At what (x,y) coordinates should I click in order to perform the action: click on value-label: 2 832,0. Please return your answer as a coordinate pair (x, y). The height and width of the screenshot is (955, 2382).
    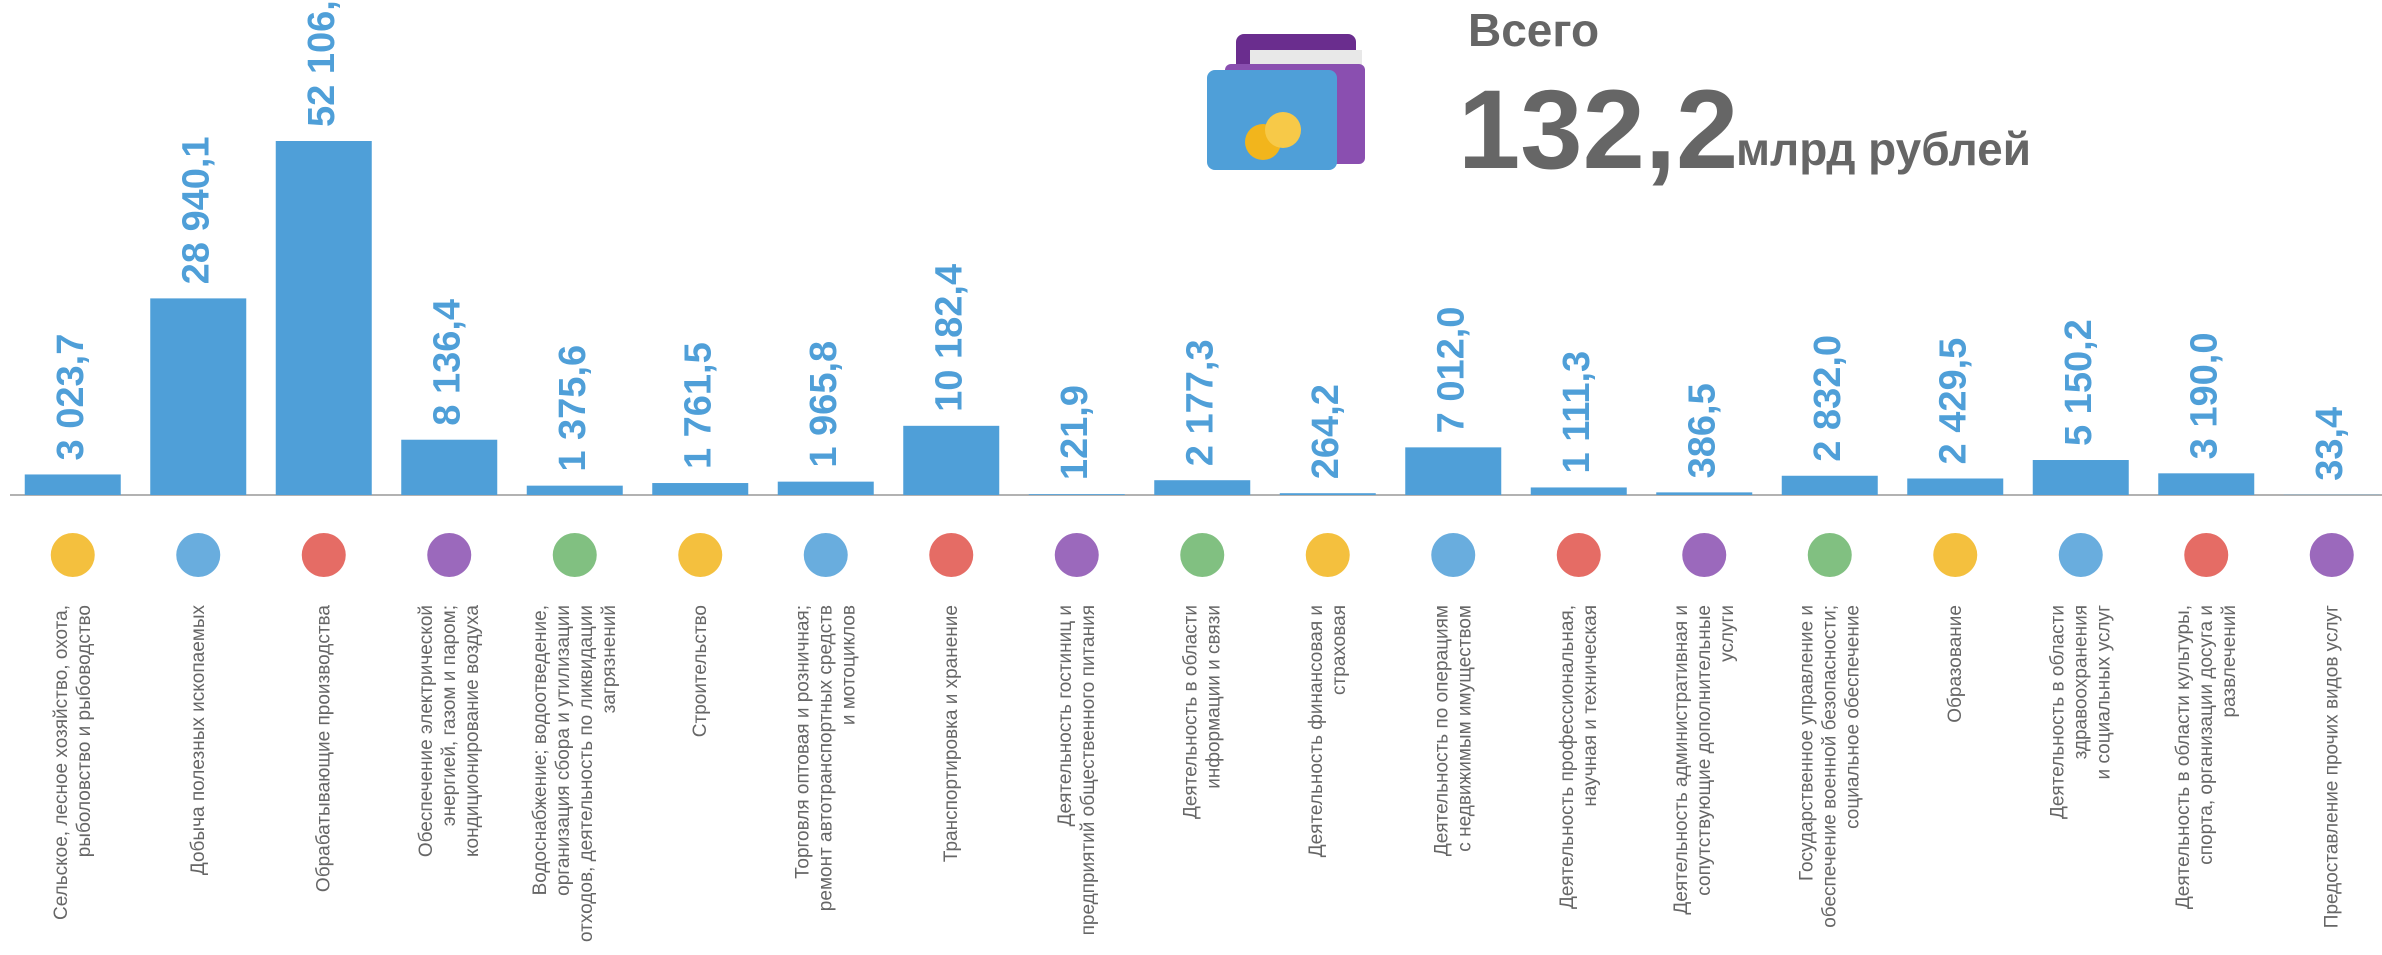
    Looking at the image, I should click on (1828, 398).